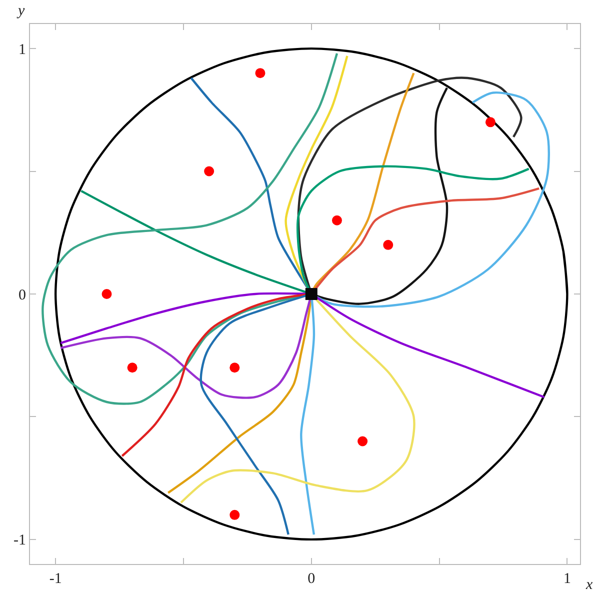  What do you see at coordinates (55, 579) in the screenshot?
I see `x-tick-label: -1` at bounding box center [55, 579].